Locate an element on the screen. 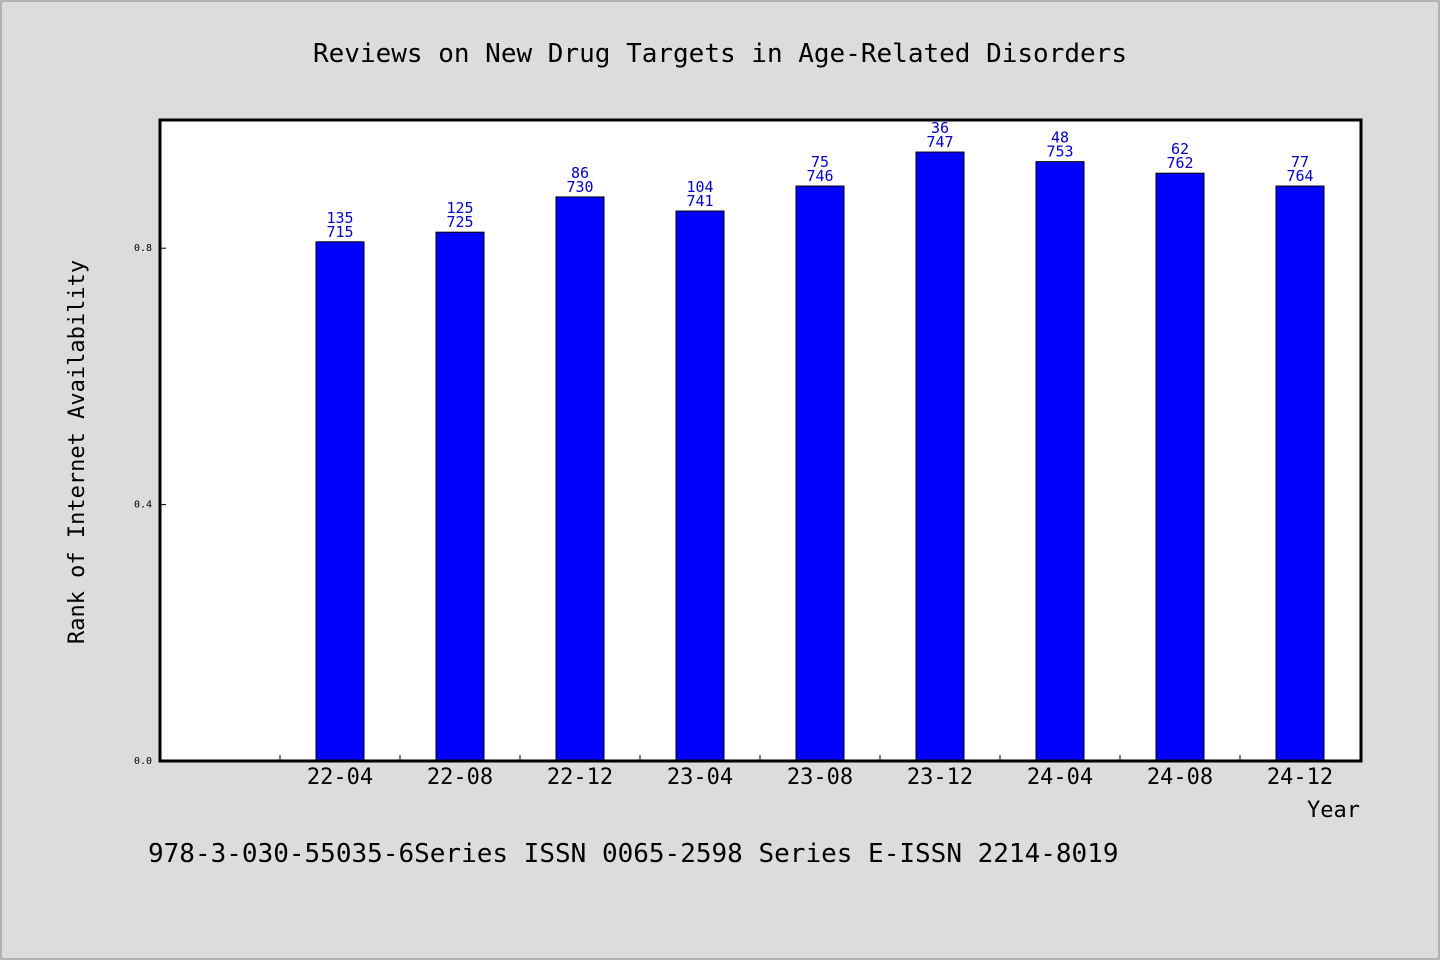 The height and width of the screenshot is (960, 1440). y-tick-label: 0.0 is located at coordinates (143, 761).